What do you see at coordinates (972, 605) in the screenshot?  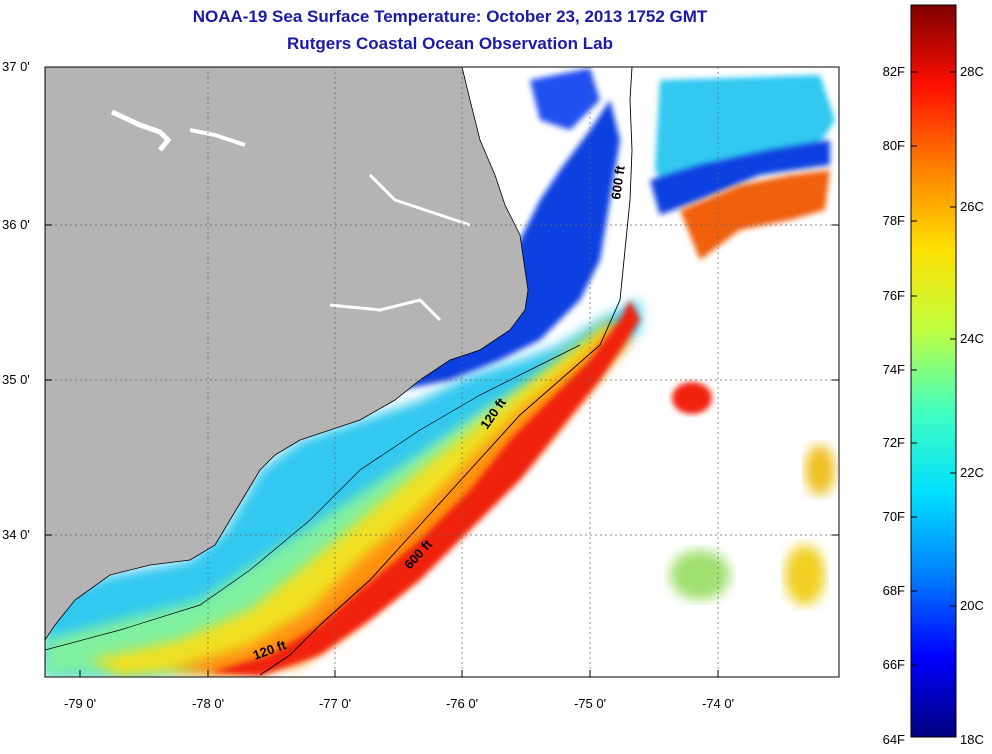 I see `colorbar-label-c: 20C` at bounding box center [972, 605].